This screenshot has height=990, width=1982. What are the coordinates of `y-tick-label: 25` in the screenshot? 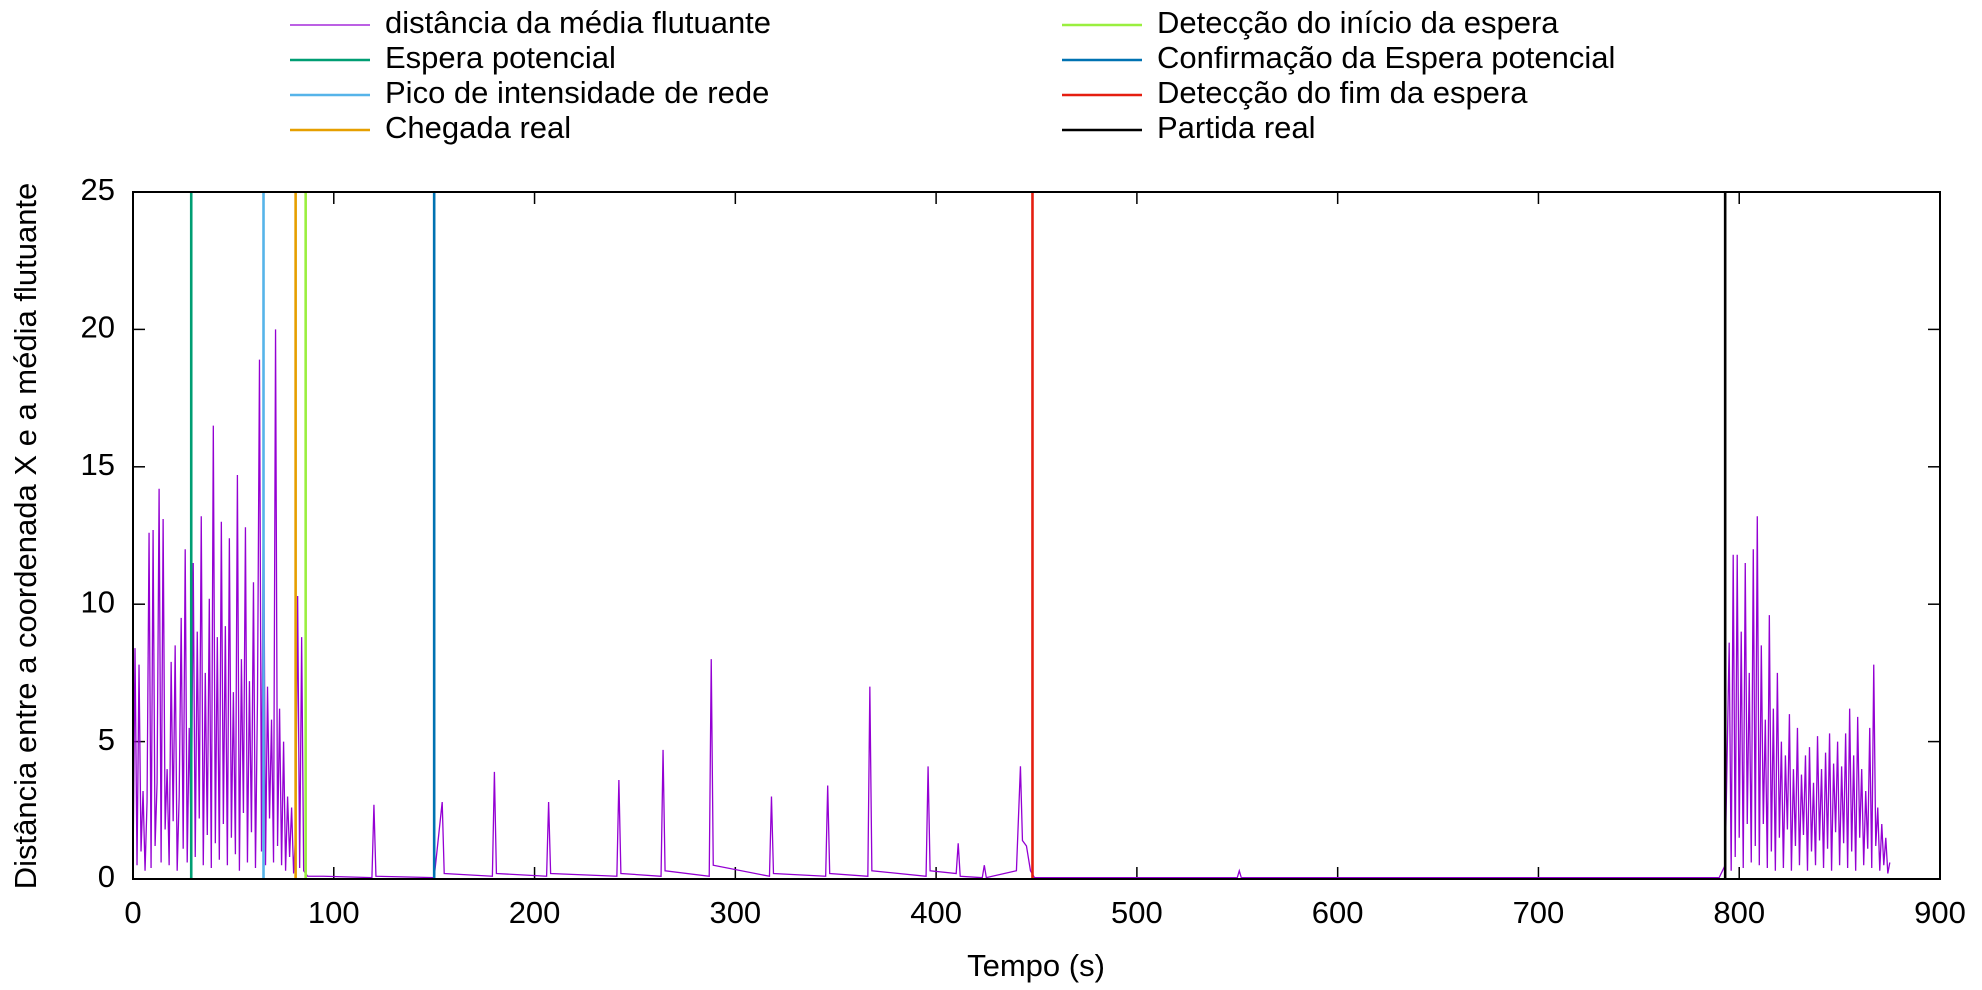 It's located at (98, 189).